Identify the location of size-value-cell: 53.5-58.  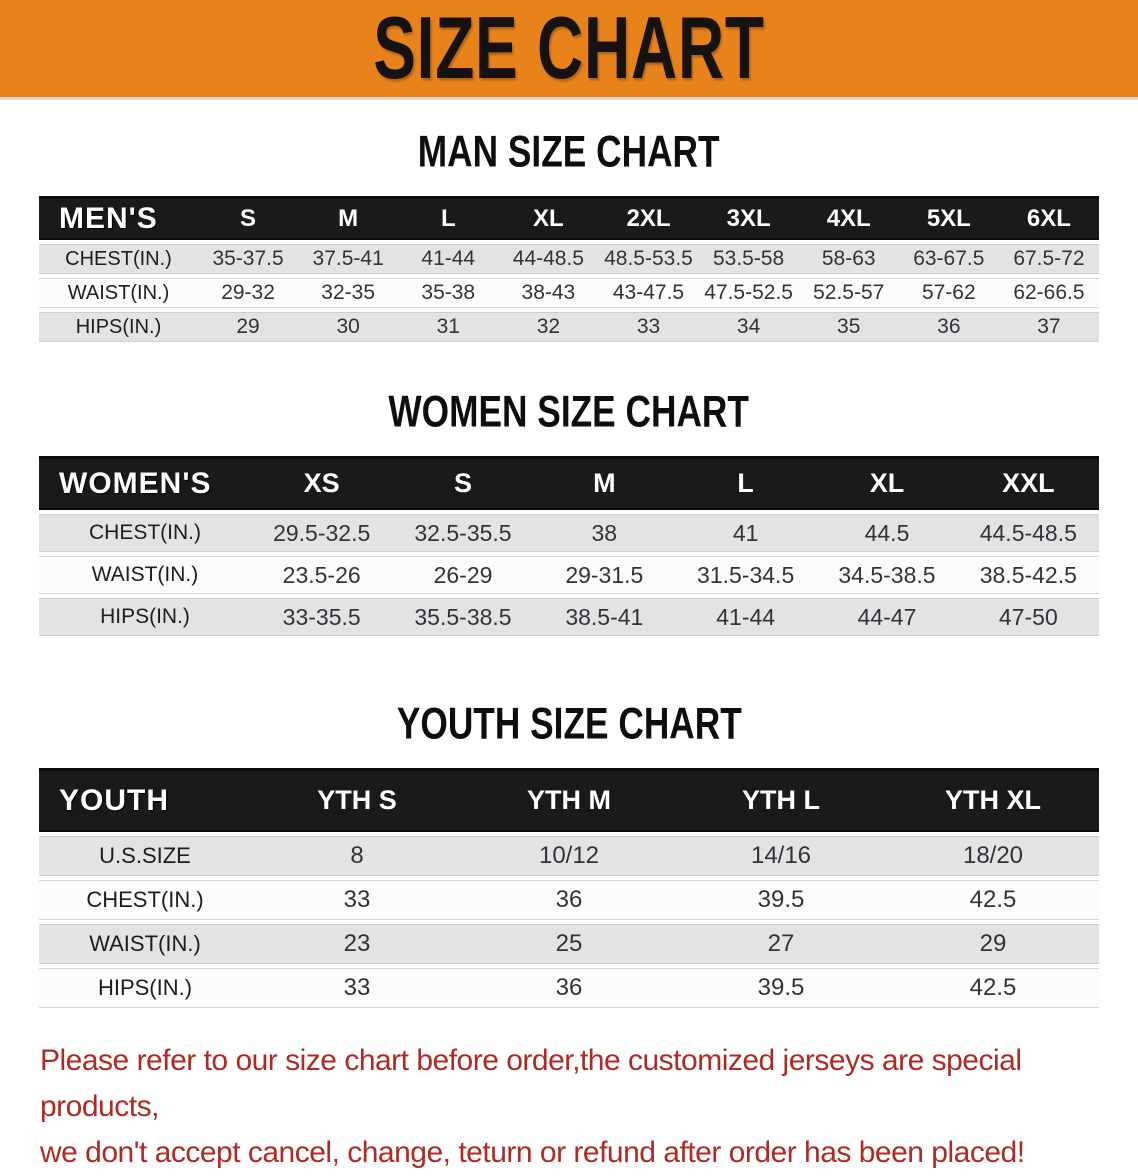
(748, 259).